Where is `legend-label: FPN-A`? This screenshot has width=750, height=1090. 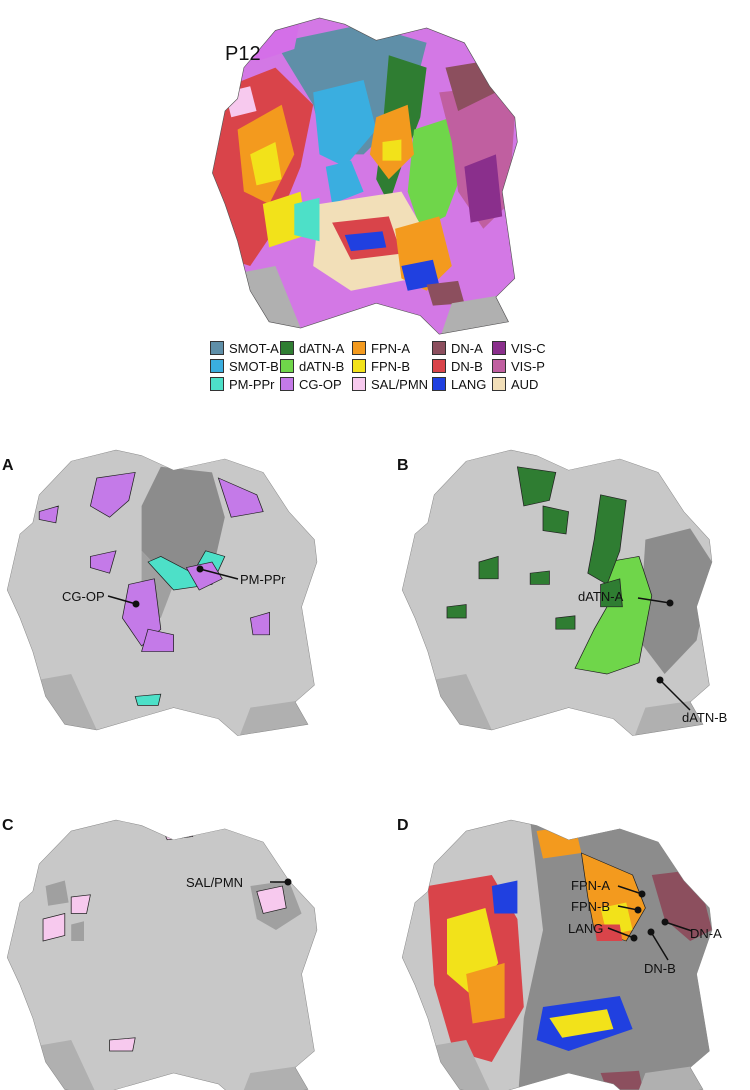
legend-label: FPN-A is located at coordinates (390, 348).